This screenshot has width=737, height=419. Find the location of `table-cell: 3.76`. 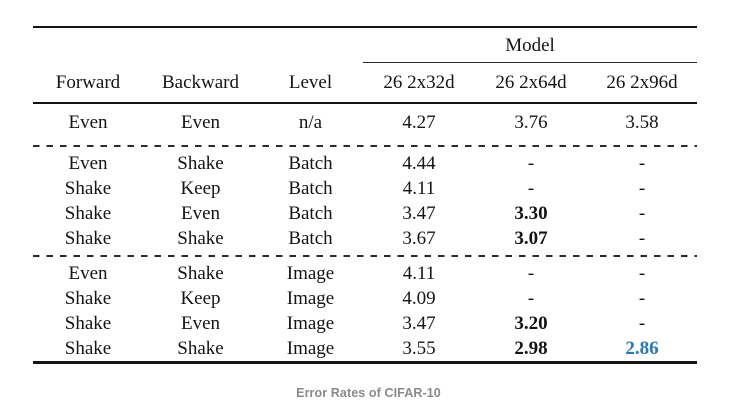

table-cell: 3.76 is located at coordinates (531, 122).